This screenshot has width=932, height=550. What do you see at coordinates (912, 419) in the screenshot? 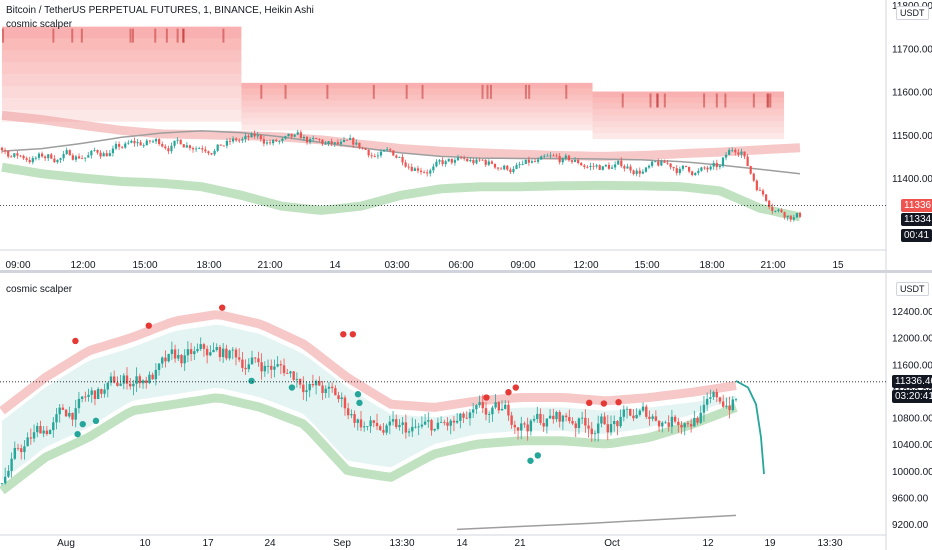
I see `bottom-y-tick-label: 10800.00` at bounding box center [912, 419].